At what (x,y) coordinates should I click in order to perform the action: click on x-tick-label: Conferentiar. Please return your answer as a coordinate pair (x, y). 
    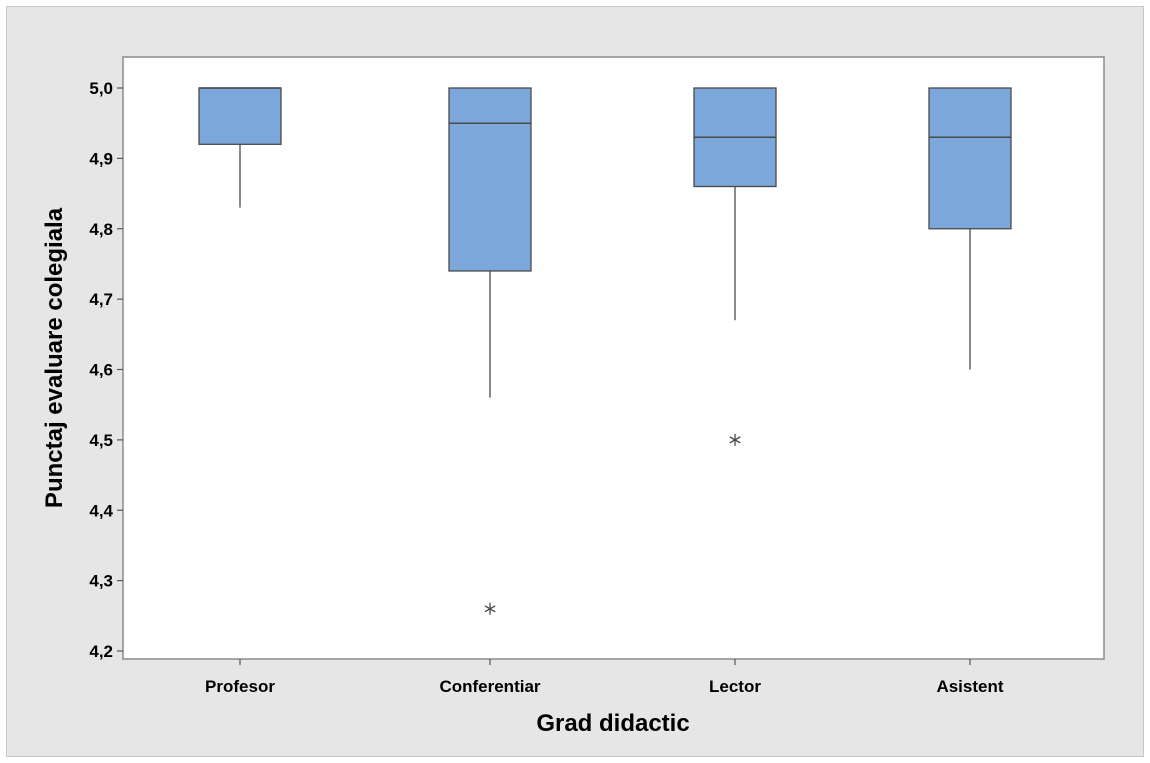
    Looking at the image, I should click on (489, 686).